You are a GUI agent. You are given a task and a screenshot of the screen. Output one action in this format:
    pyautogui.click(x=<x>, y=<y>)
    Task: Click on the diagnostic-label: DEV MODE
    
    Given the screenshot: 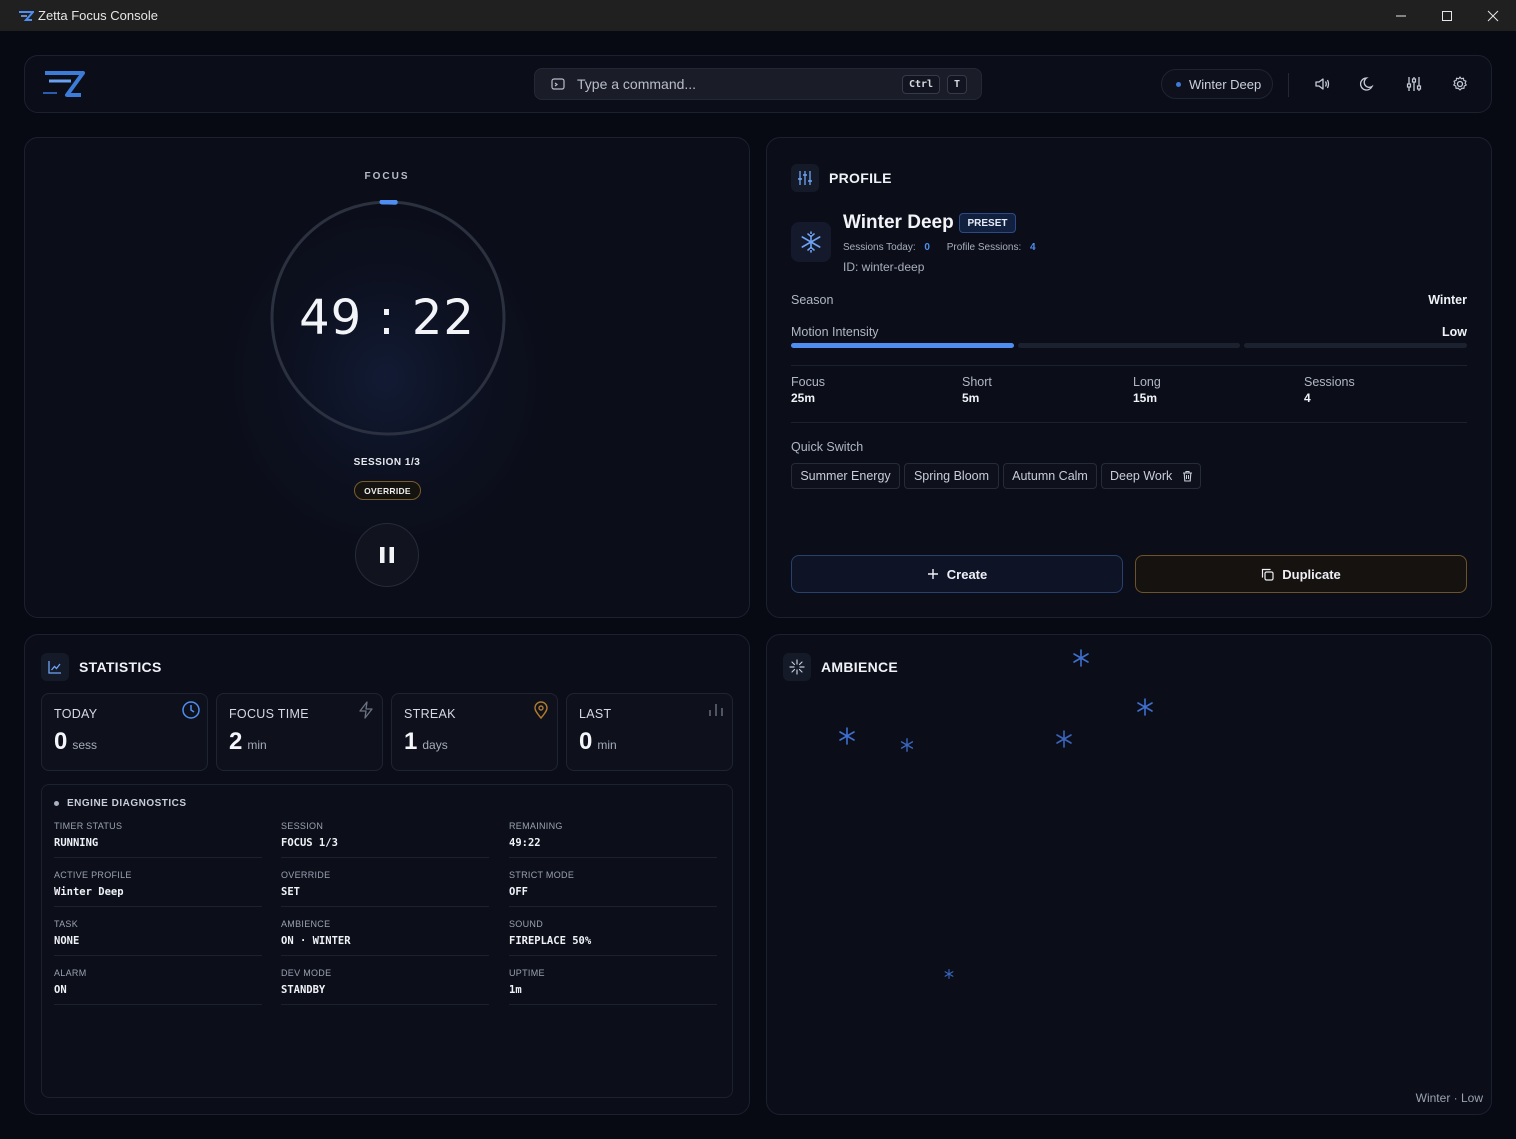 What is the action you would take?
    pyautogui.click(x=306, y=973)
    